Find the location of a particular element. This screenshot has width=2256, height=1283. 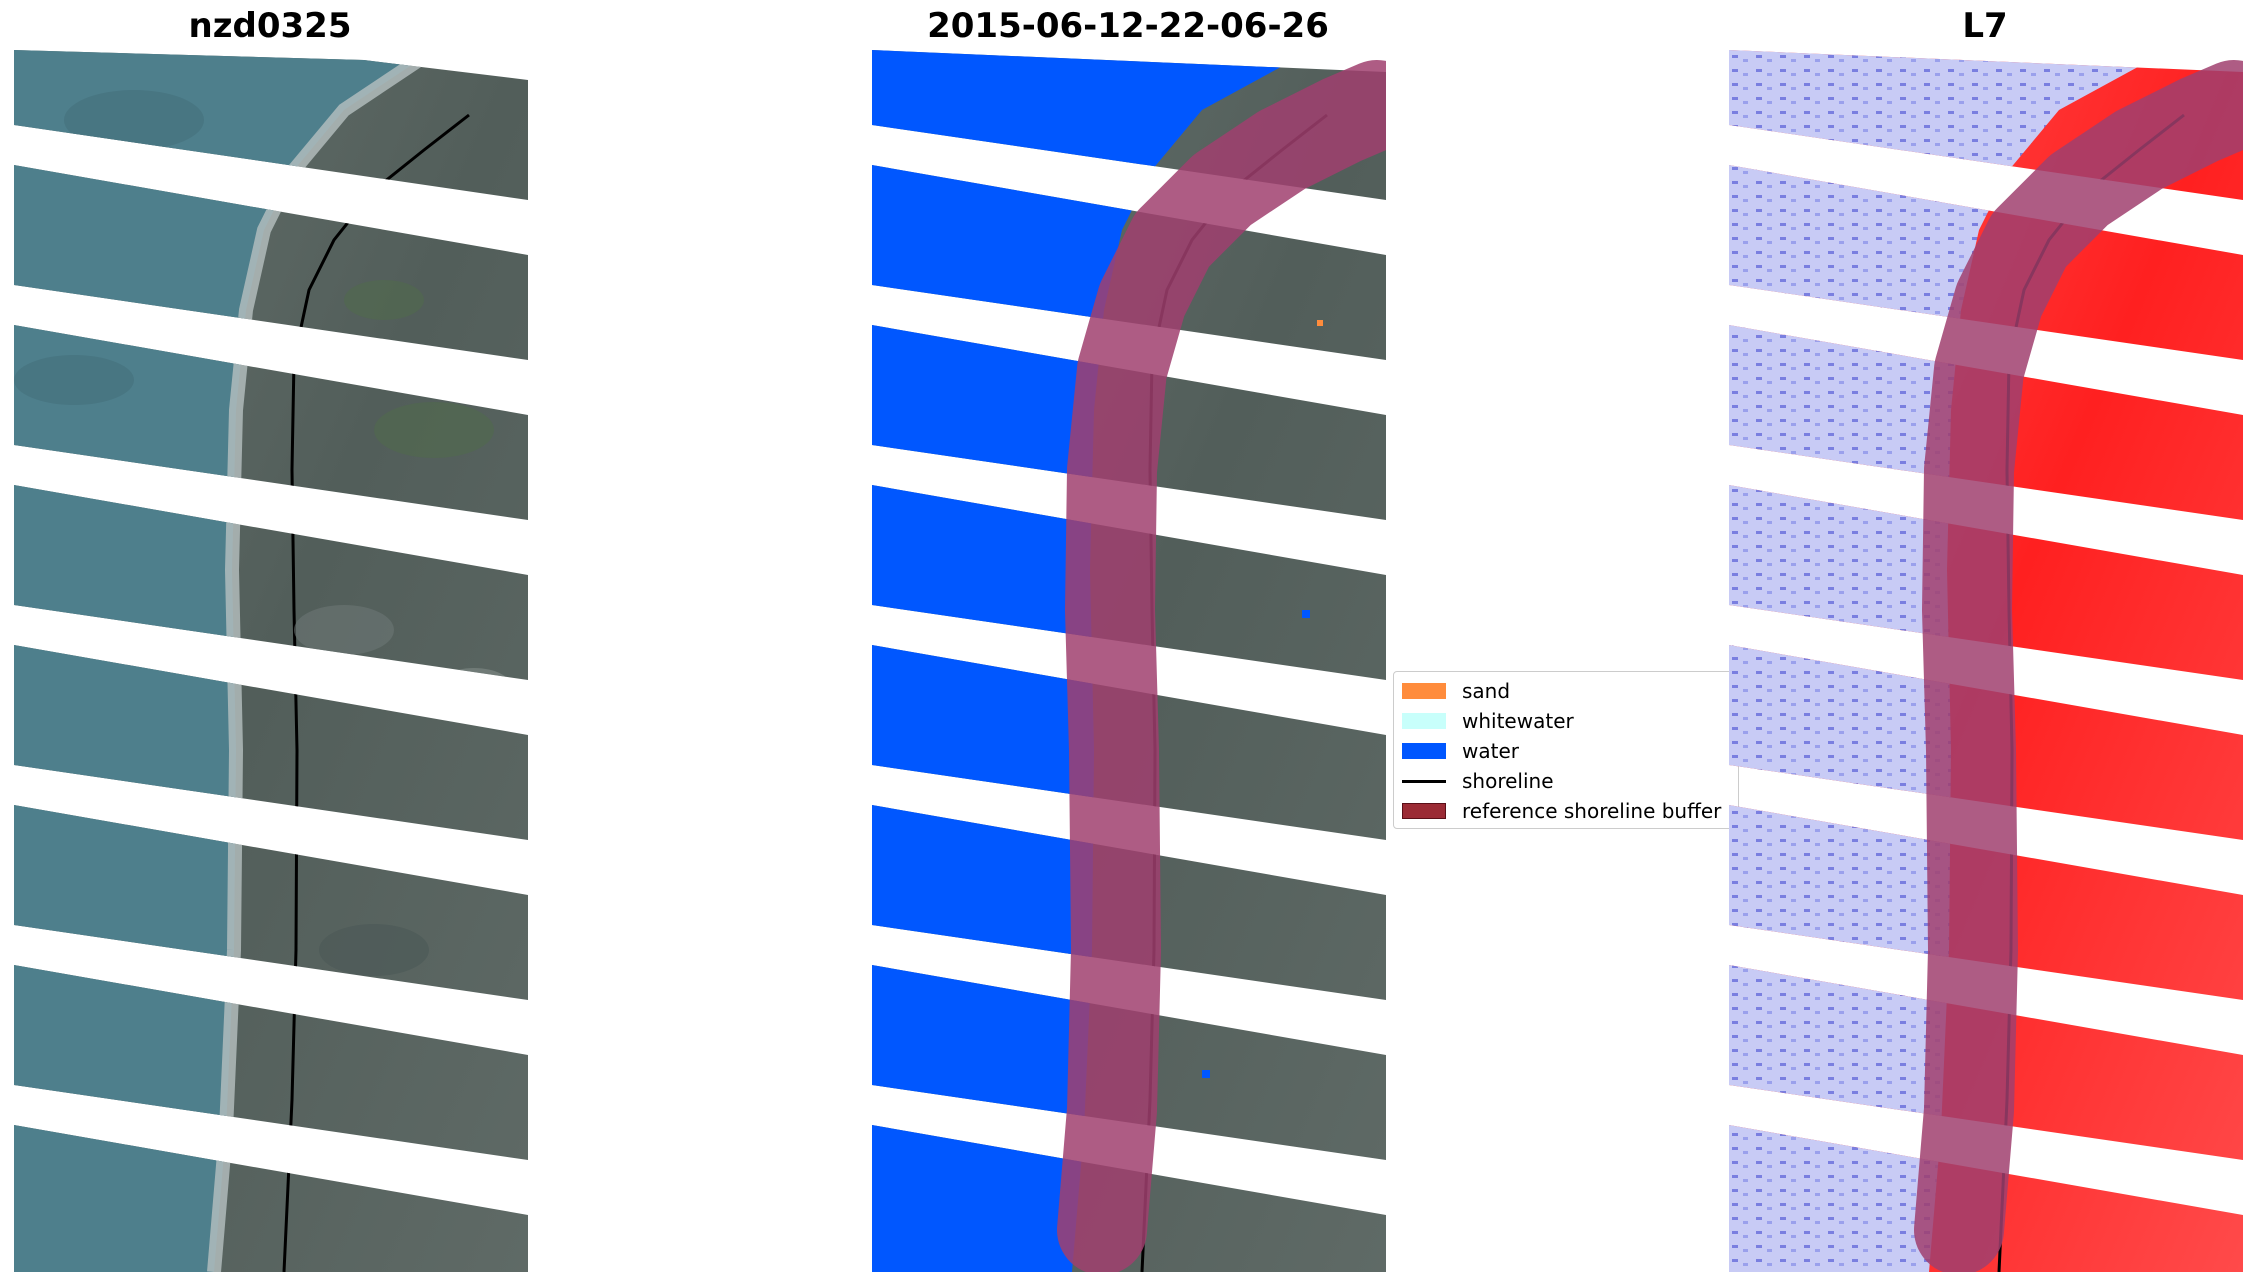

legend-label: whitewater is located at coordinates (1518, 721).